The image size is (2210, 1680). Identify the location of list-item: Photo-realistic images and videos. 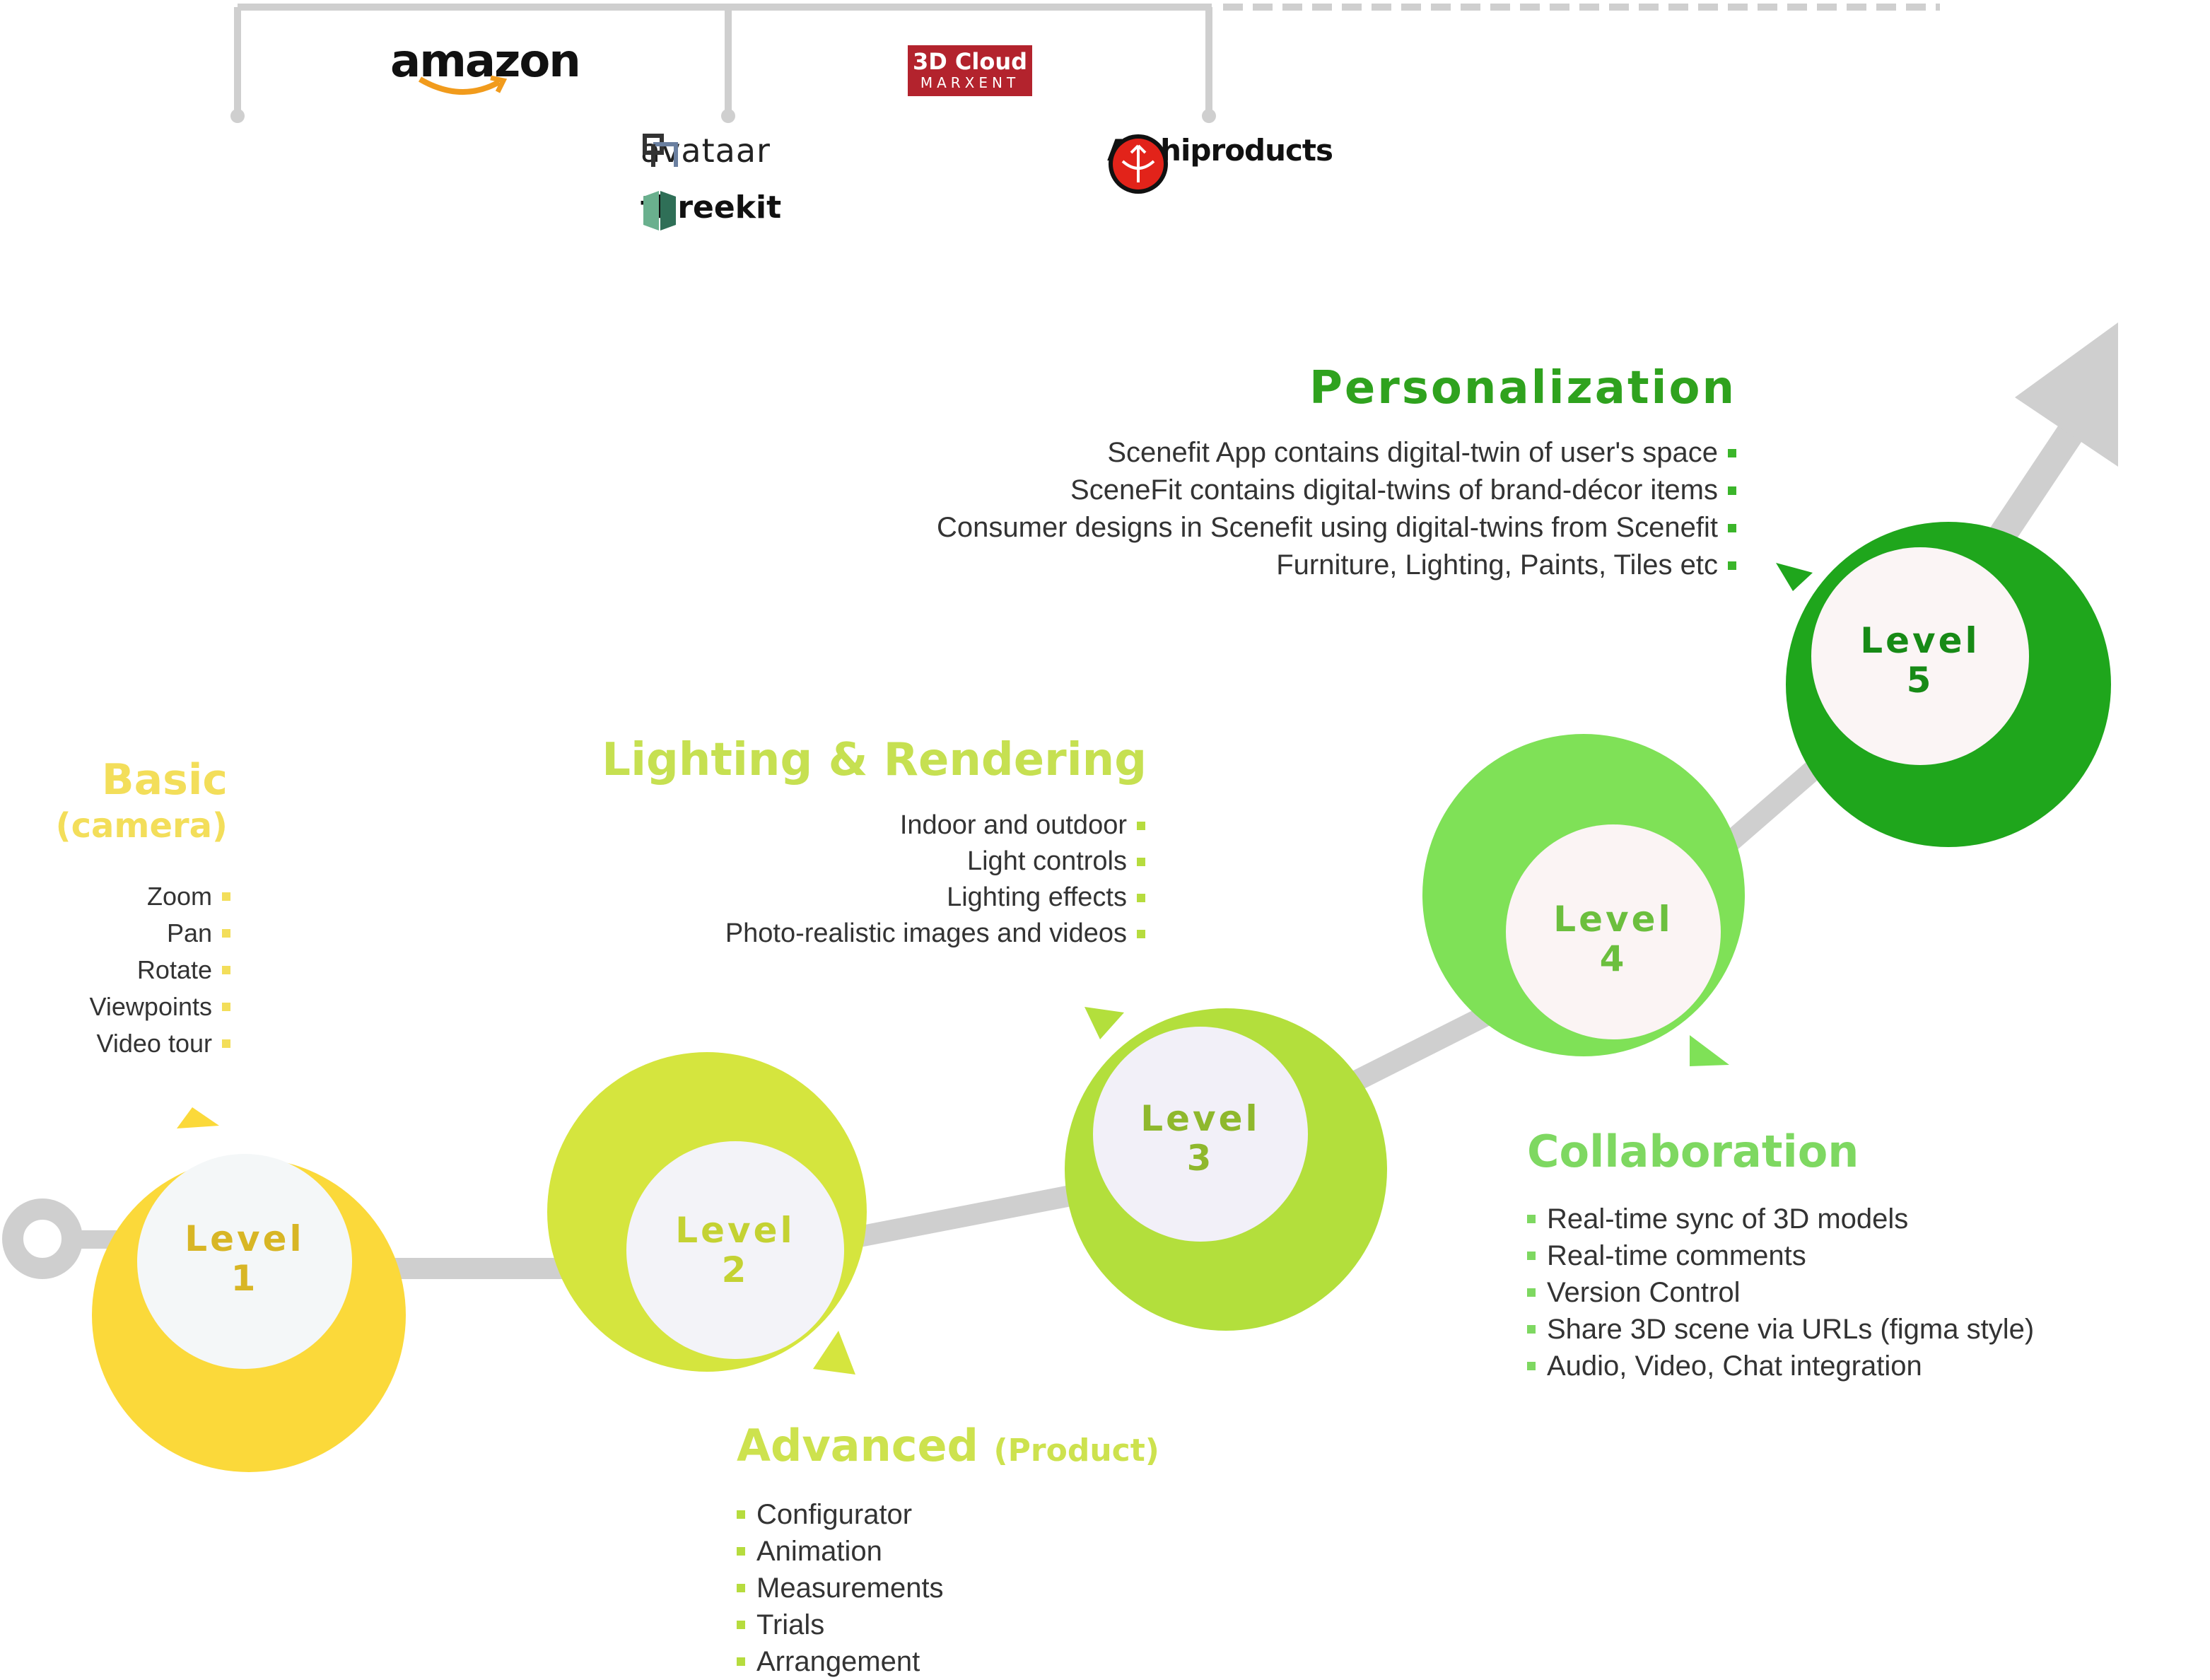
(935, 934).